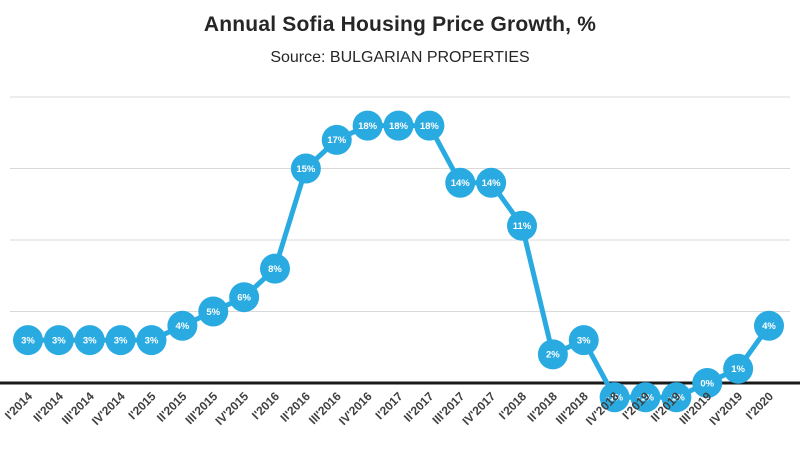 The width and height of the screenshot is (800, 471). Describe the element at coordinates (265, 405) in the screenshot. I see `x-axis-label: I'2016` at that location.